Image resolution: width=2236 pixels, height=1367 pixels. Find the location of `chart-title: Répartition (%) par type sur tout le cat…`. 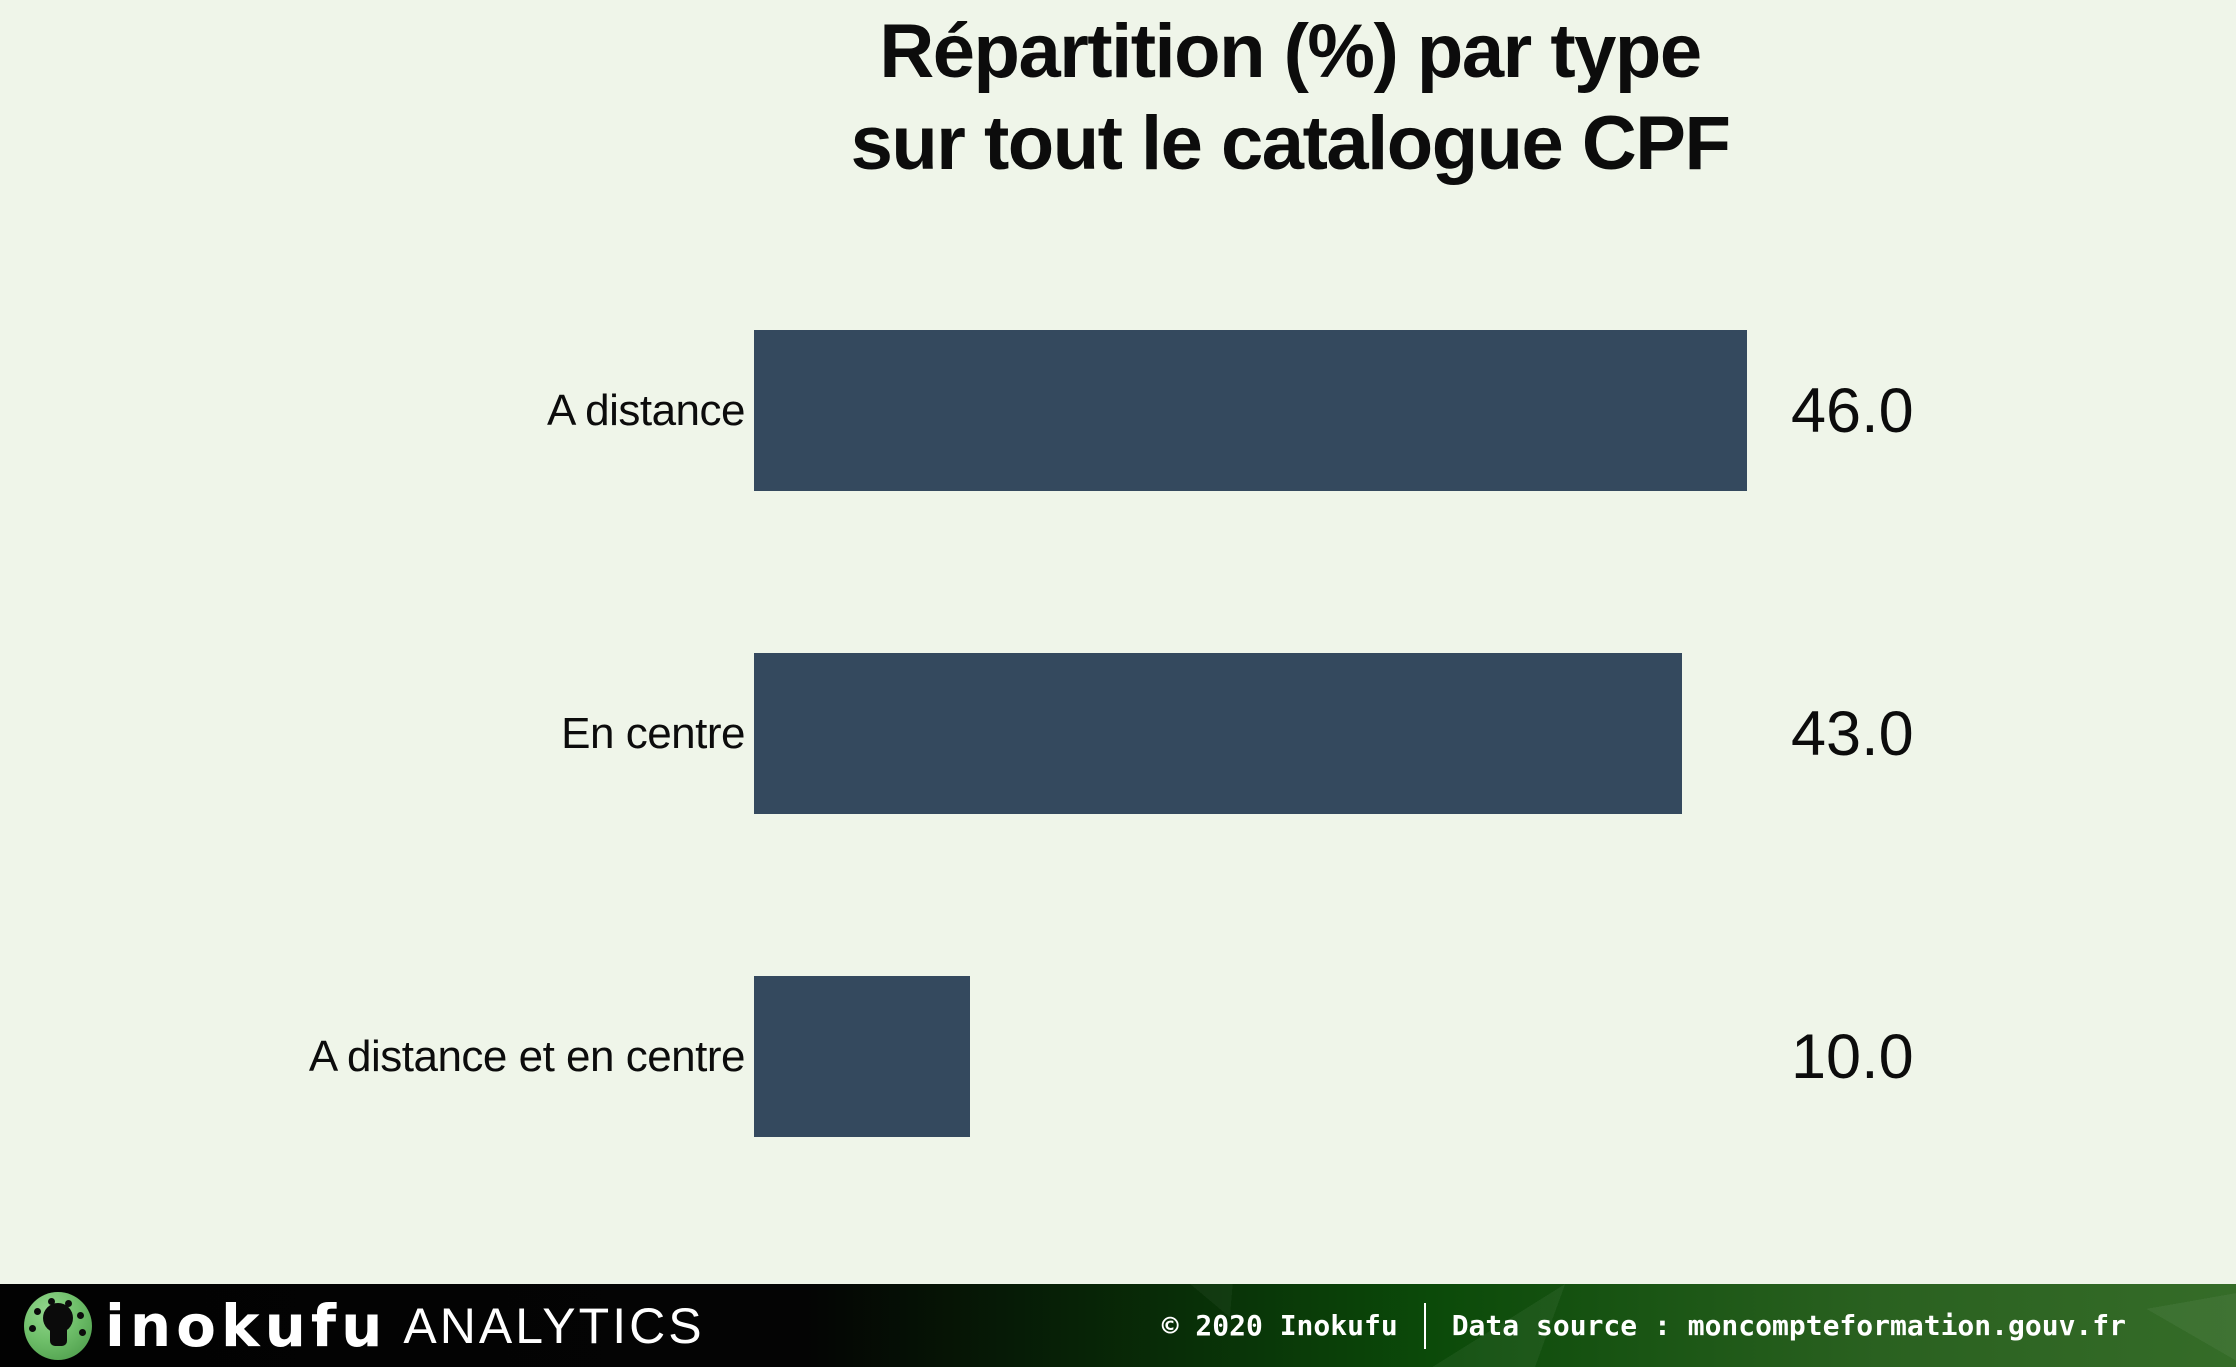

chart-title: Répartition (%) par type sur tout le cat… is located at coordinates (1290, 98).